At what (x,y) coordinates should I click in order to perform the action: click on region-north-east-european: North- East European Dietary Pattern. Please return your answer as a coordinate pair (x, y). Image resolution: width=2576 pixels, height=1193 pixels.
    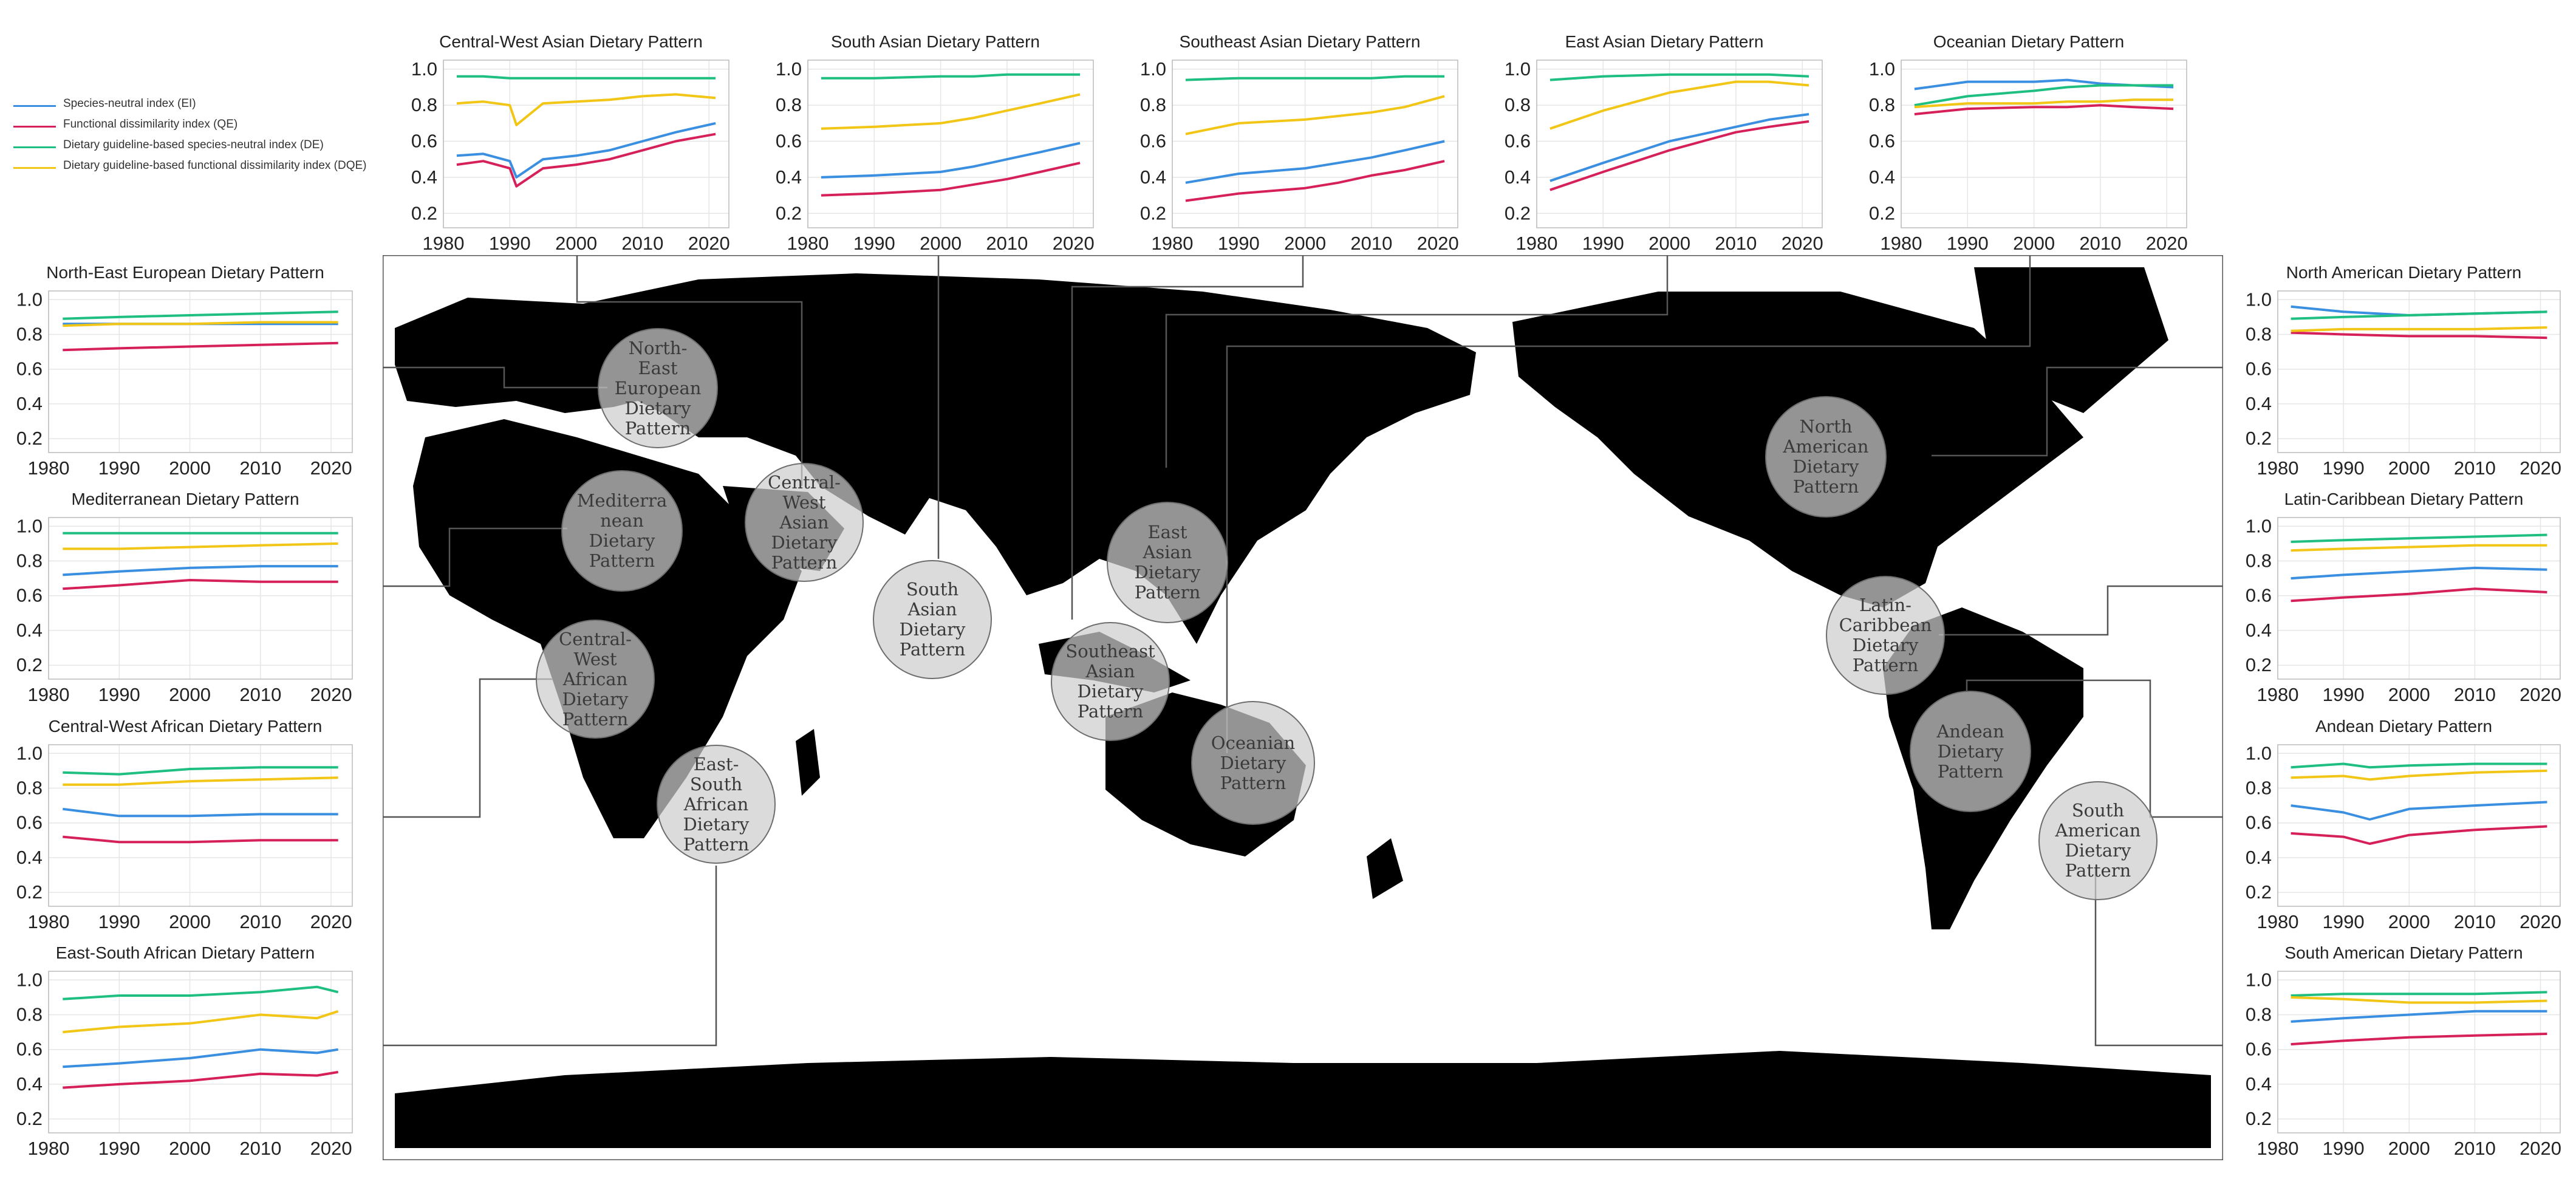
    Looking at the image, I should click on (658, 388).